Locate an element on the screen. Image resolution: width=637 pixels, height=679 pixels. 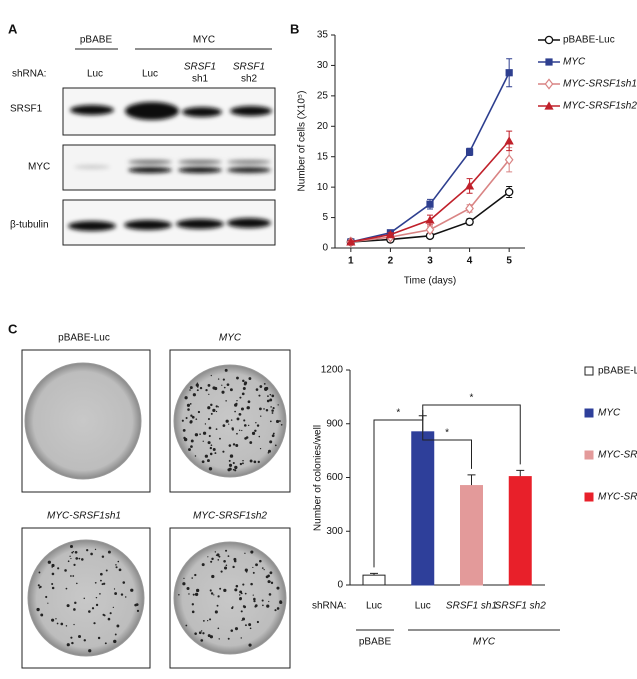
y-tick-label: 10 is located at coordinates (323, 187).